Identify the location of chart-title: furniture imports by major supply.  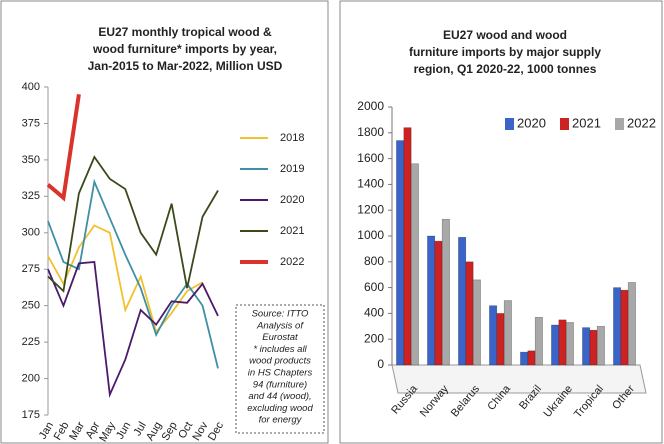
(505, 52).